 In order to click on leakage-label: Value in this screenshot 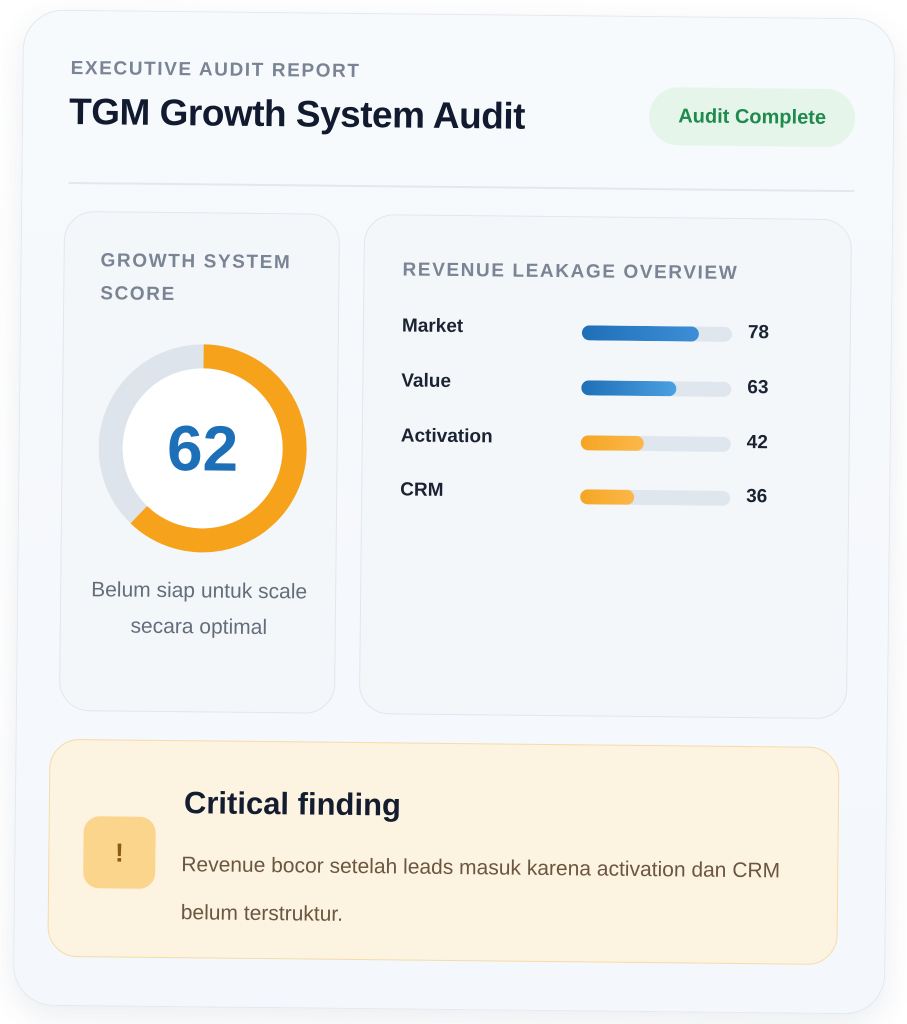, I will do `click(426, 381)`.